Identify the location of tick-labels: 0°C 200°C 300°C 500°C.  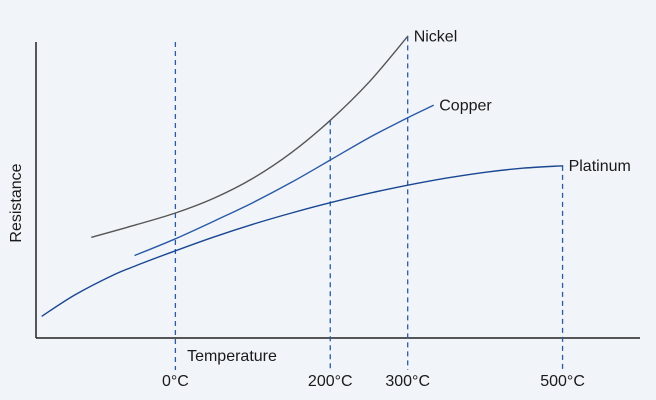
(373, 381).